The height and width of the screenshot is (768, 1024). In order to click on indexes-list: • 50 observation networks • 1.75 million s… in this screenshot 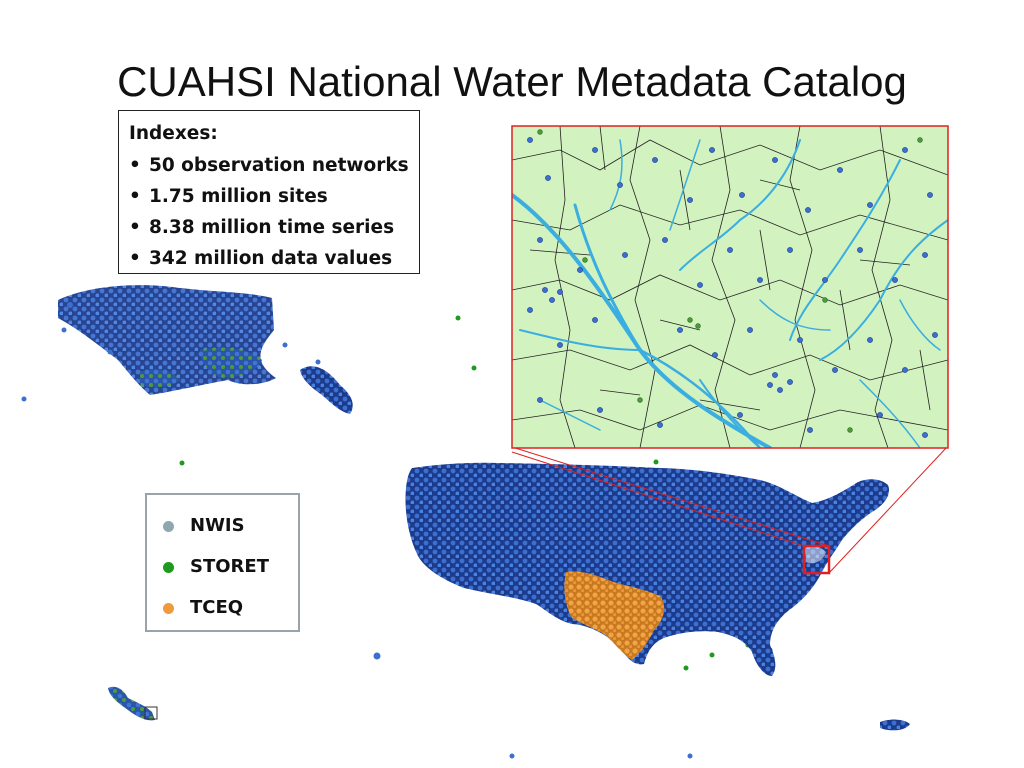, I will do `click(270, 212)`.